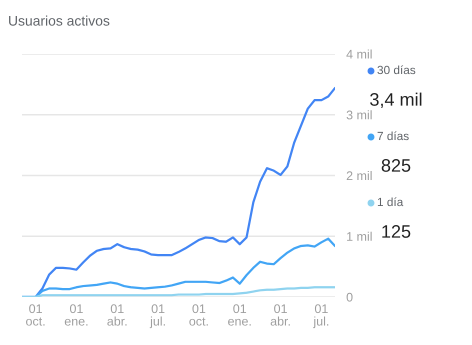 Image resolution: width=472 pixels, height=345 pixels. I want to click on text: 125, so click(396, 231).